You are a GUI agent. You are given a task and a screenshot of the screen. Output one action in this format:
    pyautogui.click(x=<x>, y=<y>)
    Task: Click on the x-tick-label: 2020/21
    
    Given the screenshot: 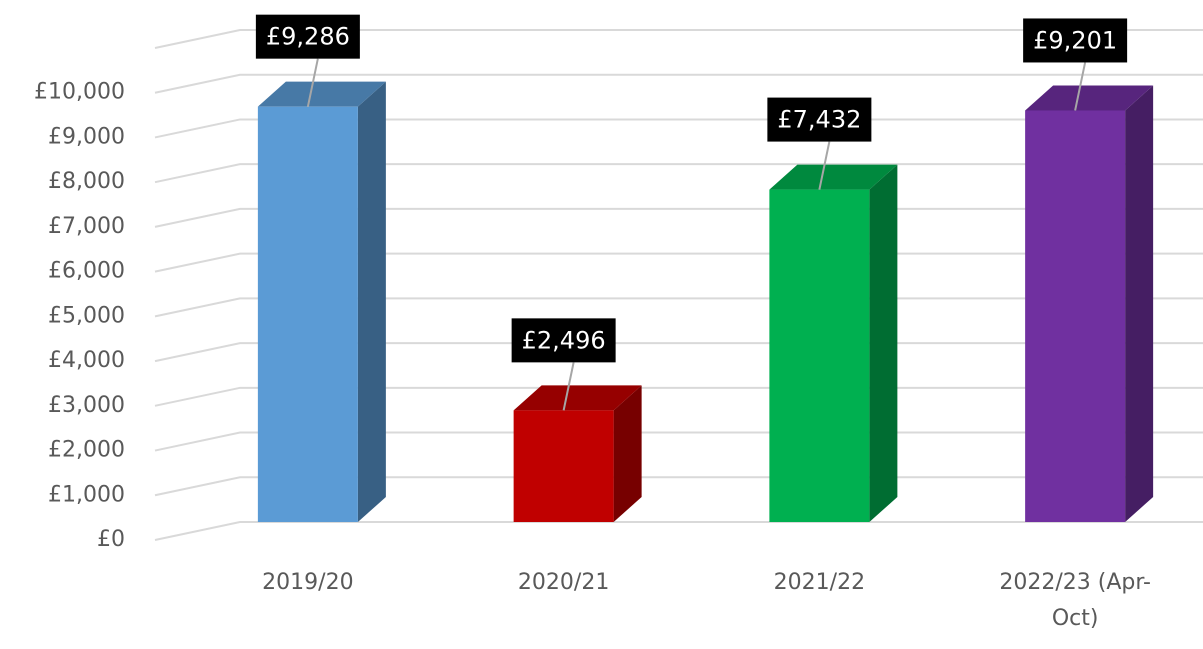 What is the action you would take?
    pyautogui.click(x=563, y=582)
    